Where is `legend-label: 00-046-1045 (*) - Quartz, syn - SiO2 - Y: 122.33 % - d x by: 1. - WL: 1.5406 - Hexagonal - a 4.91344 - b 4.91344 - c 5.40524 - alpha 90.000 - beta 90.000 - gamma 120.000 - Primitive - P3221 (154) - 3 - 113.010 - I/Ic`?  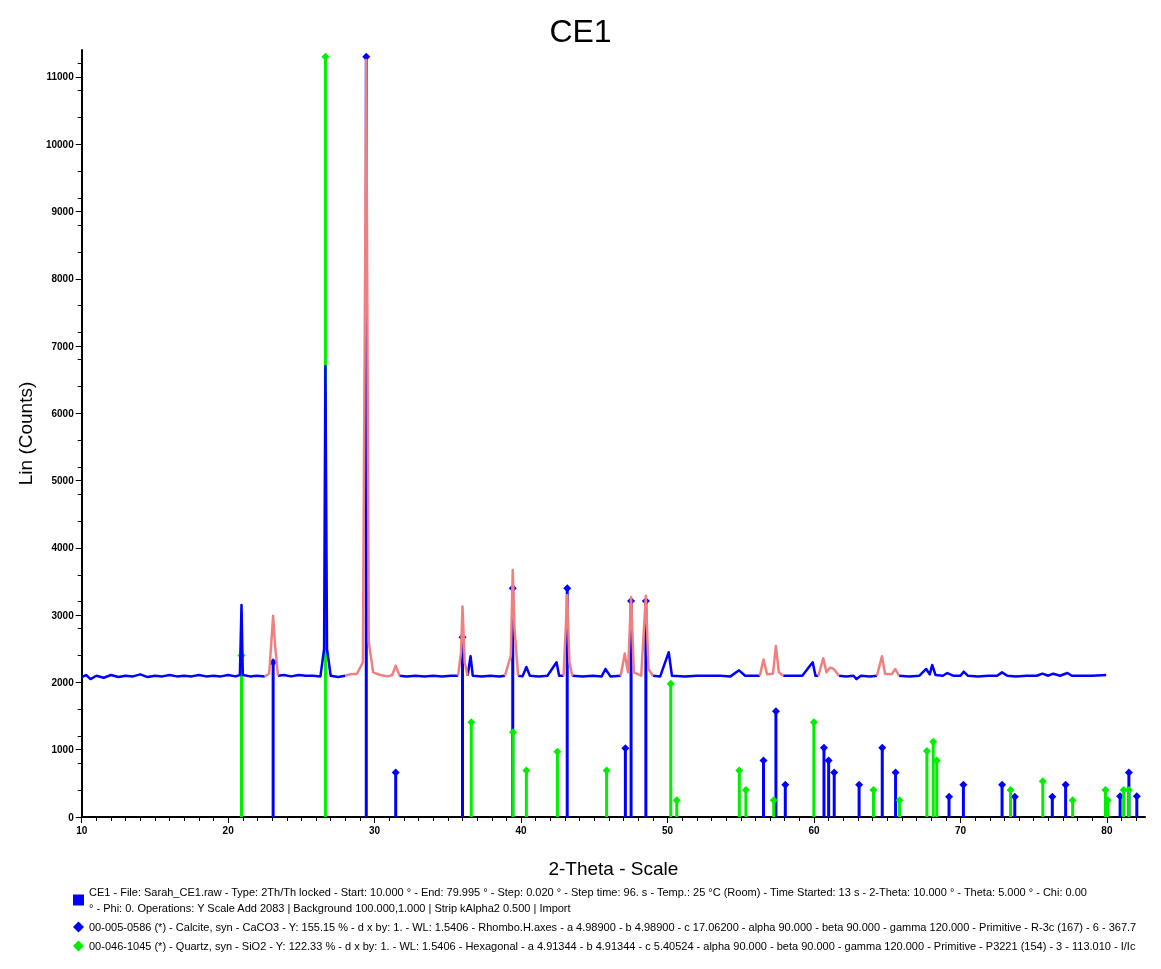 legend-label: 00-046-1045 (*) - Quartz, syn - SiO2 - Y: 122.33 % - d x by: 1. - WL: 1.5406 - Hexagonal - a 4.91344 - b 4.91344 - c 5.40524 - alpha 90.000 - beta 90.000 - gamma 120.000 - Primitive - P3221 (154) - 3 - 113.010 - I/Ic is located at coordinates (612, 946).